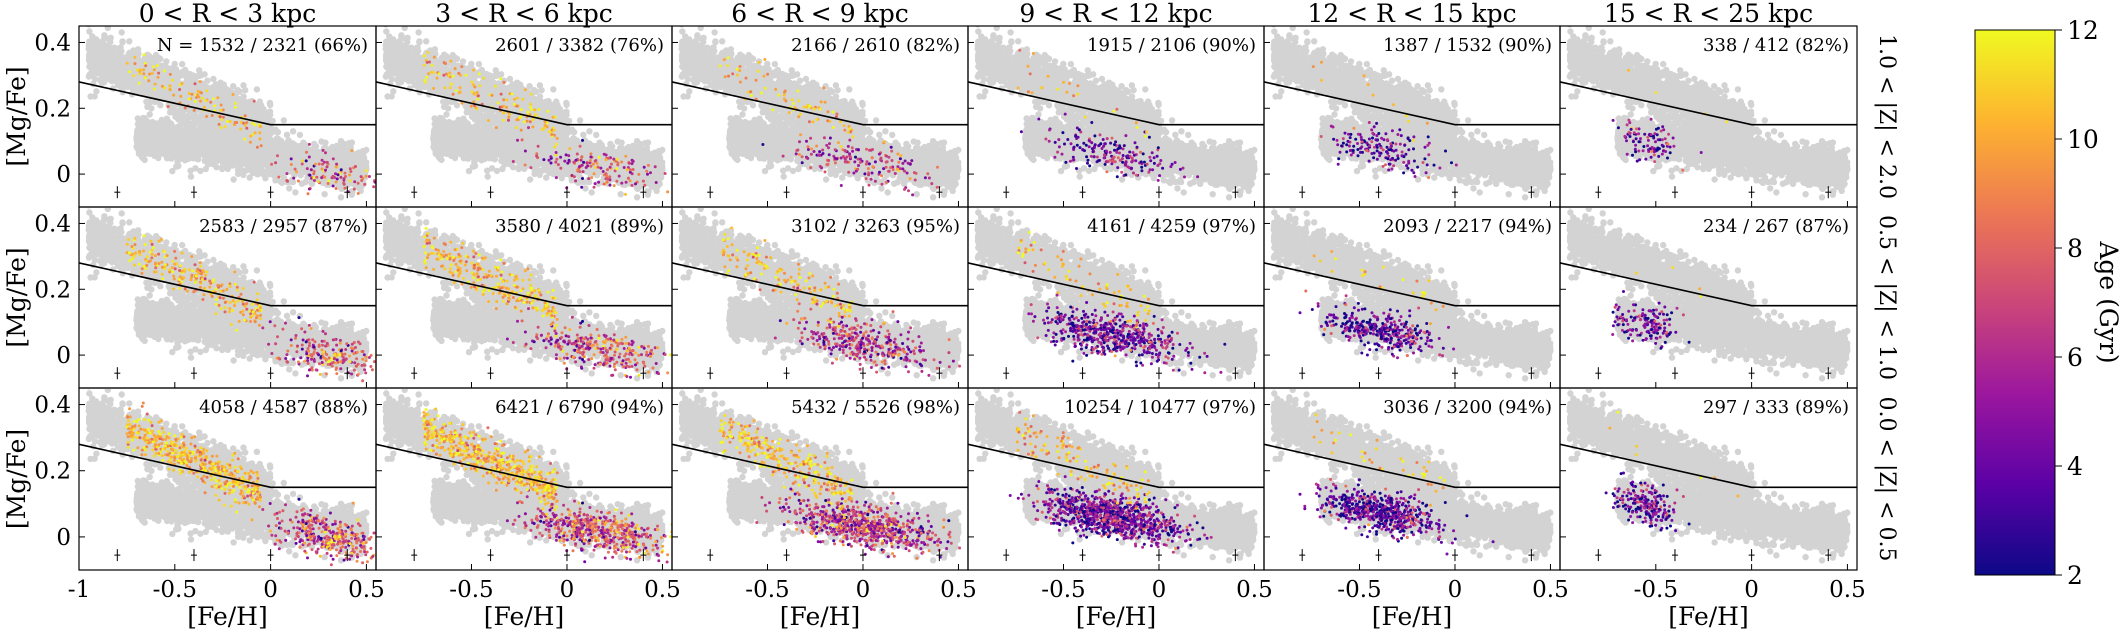  Describe the element at coordinates (52, 109) in the screenshot. I see `y-tick-label: 0.2` at that location.